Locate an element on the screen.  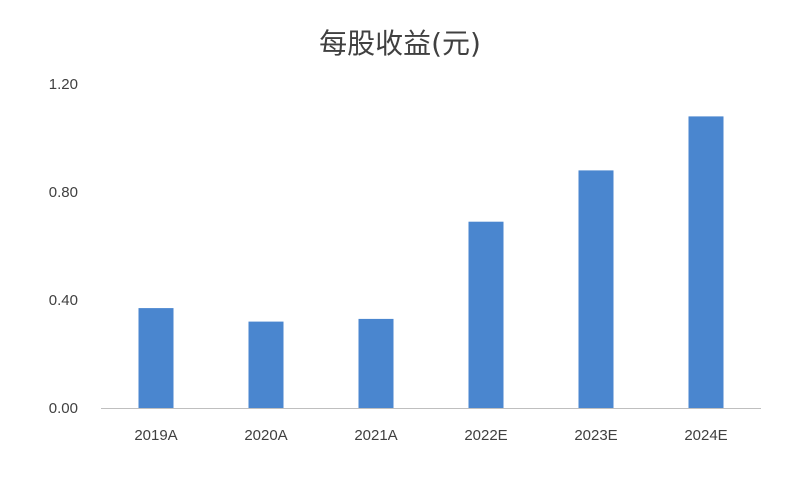
x-tick-label: 2019A is located at coordinates (155, 435).